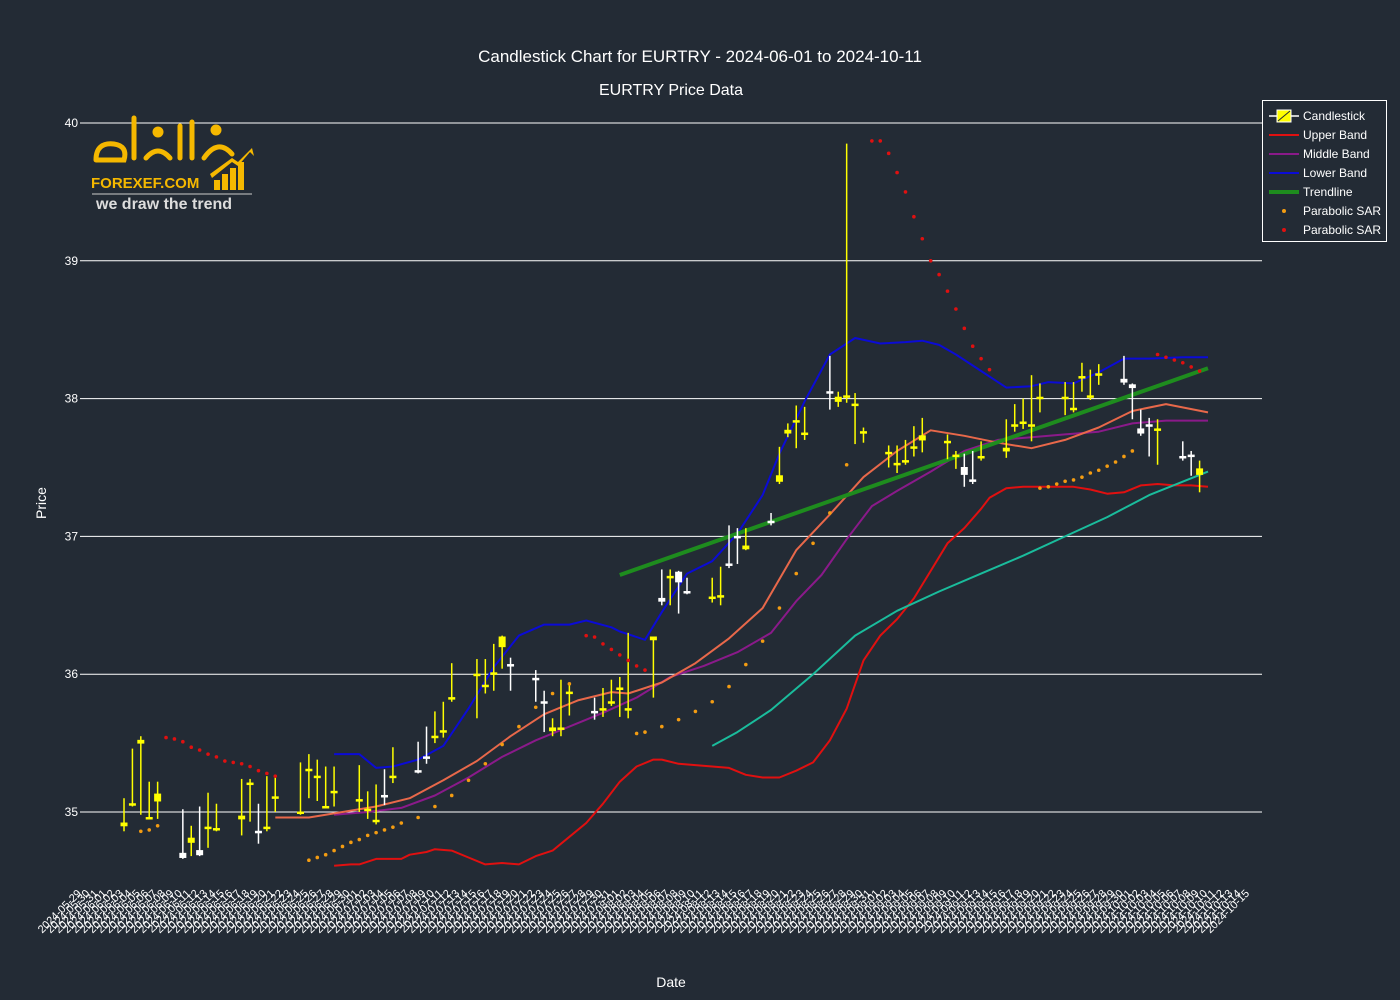  Describe the element at coordinates (72, 467) in the screenshot. I see `y-tick-labels: 35 36 37 38 39 40` at that location.